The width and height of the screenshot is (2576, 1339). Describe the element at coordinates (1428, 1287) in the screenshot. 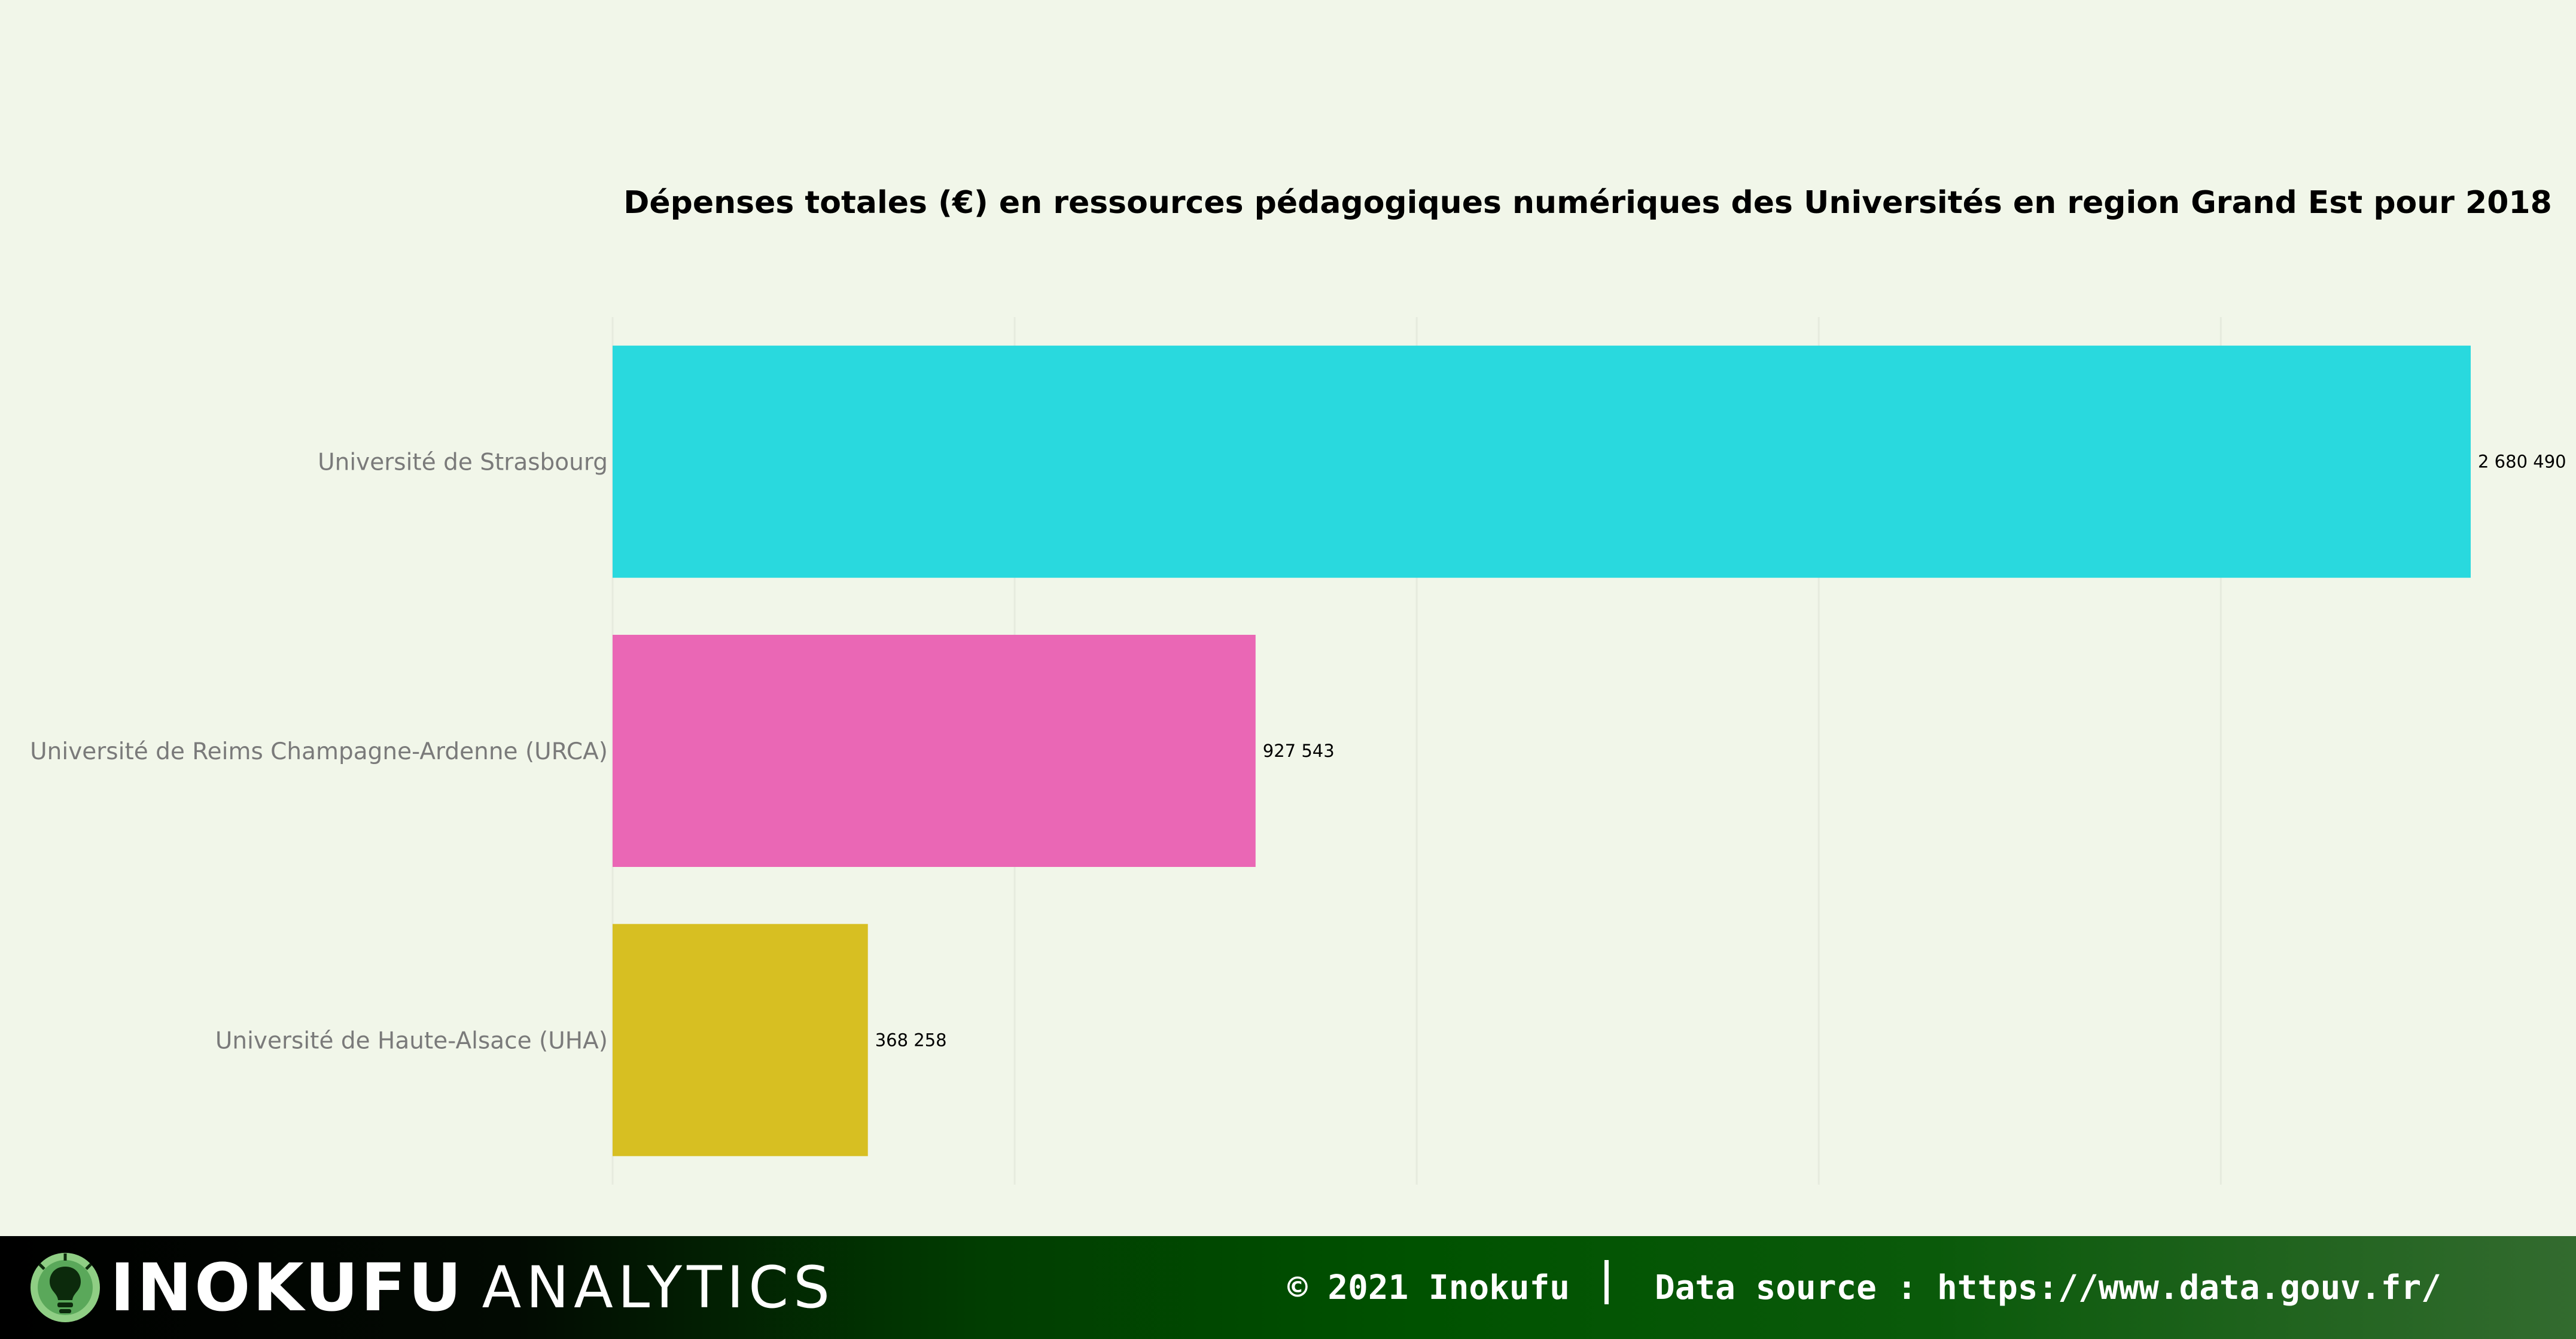

I see `copyright-text: © 2021 Inokufu` at that location.